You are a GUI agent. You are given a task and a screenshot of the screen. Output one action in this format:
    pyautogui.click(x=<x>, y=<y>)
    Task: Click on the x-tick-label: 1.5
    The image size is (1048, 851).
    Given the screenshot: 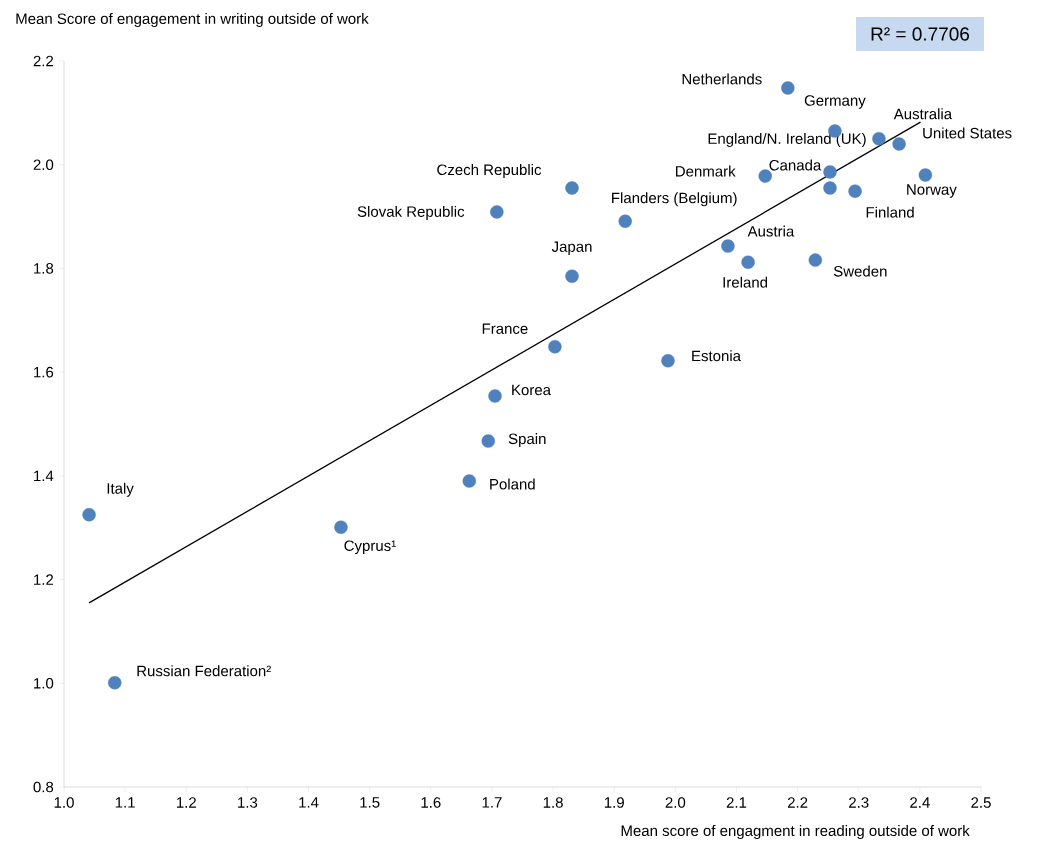 What is the action you would take?
    pyautogui.click(x=370, y=802)
    